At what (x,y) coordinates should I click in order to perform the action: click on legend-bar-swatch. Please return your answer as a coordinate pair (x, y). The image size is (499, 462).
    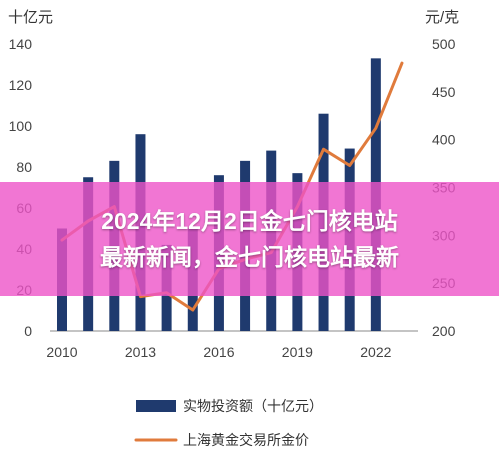
    Looking at the image, I should click on (156, 406).